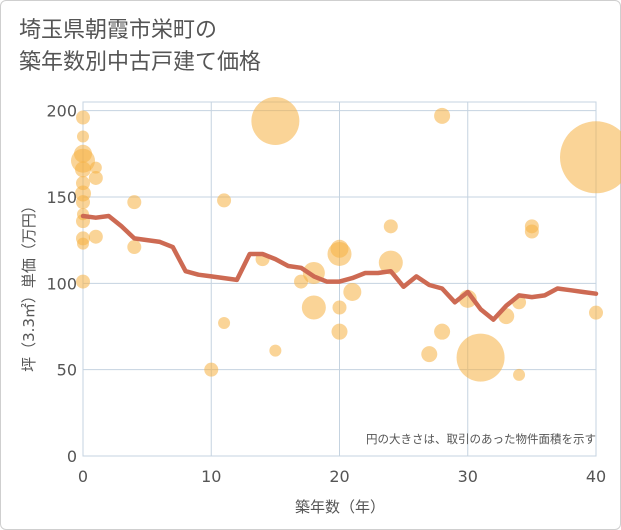 This screenshot has width=621, height=530. Describe the element at coordinates (61, 111) in the screenshot. I see `y-tick-label: 200` at that location.